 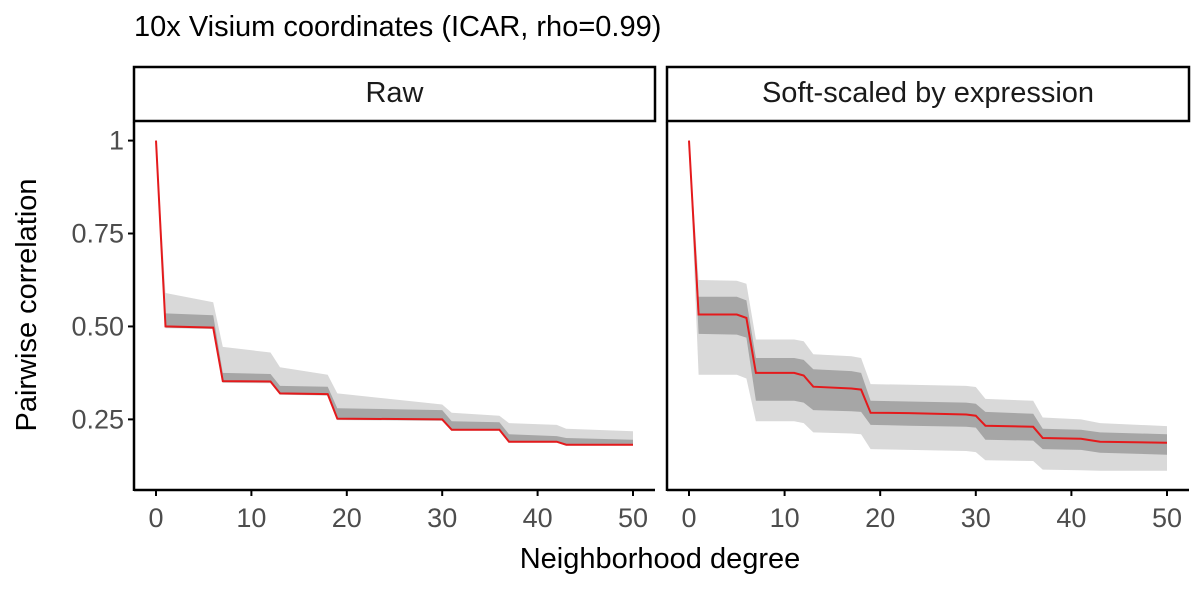 What do you see at coordinates (102, 280) in the screenshot?
I see `y-axis: 0.25 0.50 0.75 1` at bounding box center [102, 280].